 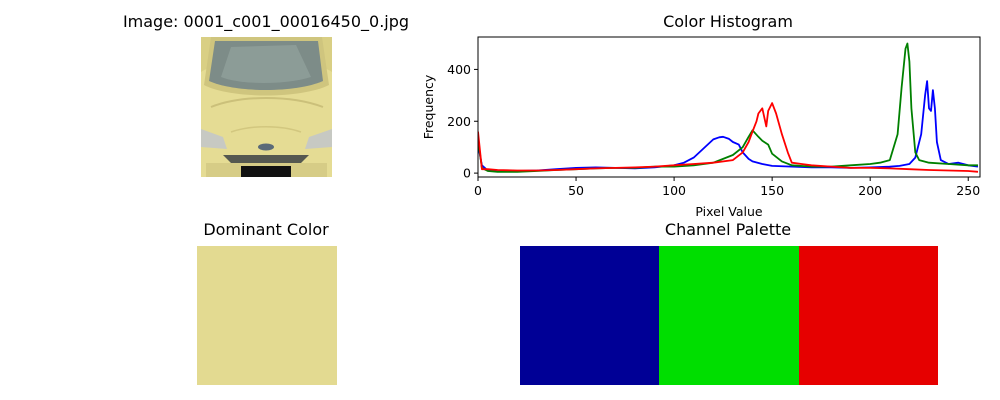 What do you see at coordinates (478, 190) in the screenshot?
I see `x-tick-label: 0` at bounding box center [478, 190].